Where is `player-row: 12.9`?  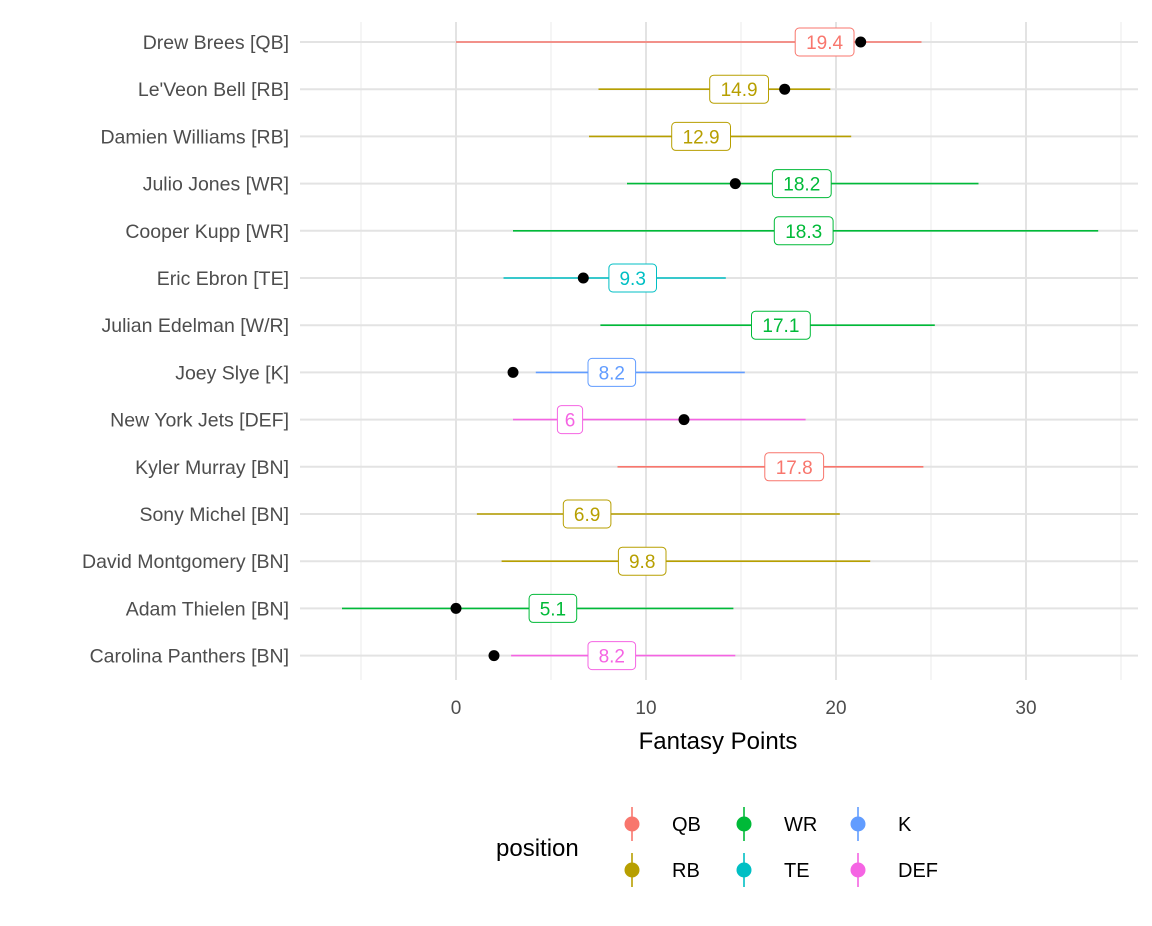
player-row: 12.9 is located at coordinates (720, 136).